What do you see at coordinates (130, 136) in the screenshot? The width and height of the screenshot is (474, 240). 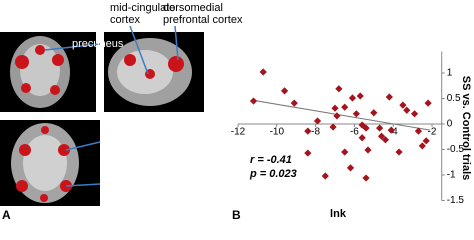 I see `annotation: dorsolateral` at bounding box center [130, 136].